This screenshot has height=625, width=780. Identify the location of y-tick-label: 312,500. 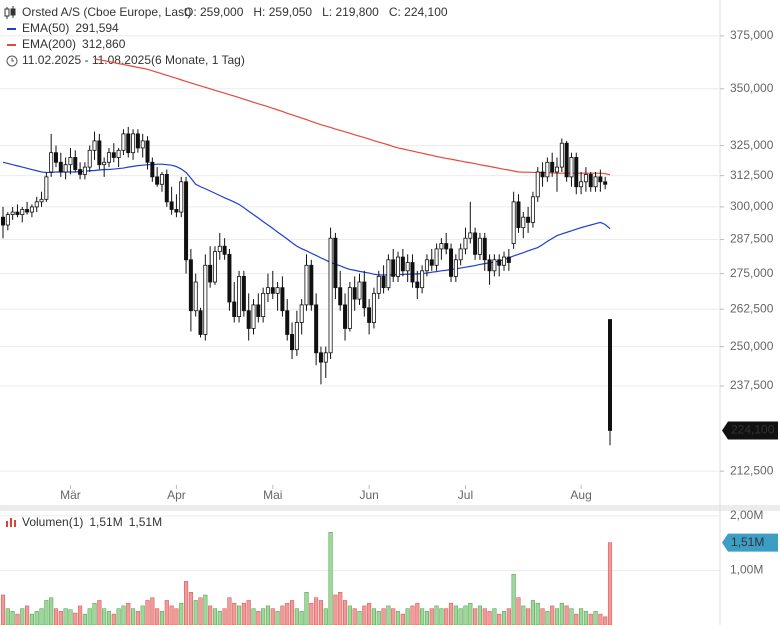
(752, 175).